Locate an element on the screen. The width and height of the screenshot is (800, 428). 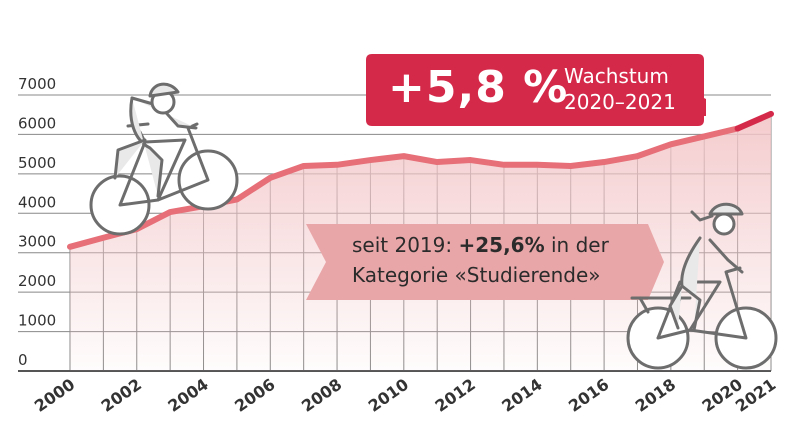
growth-value: +5,8 % is located at coordinates (478, 87).